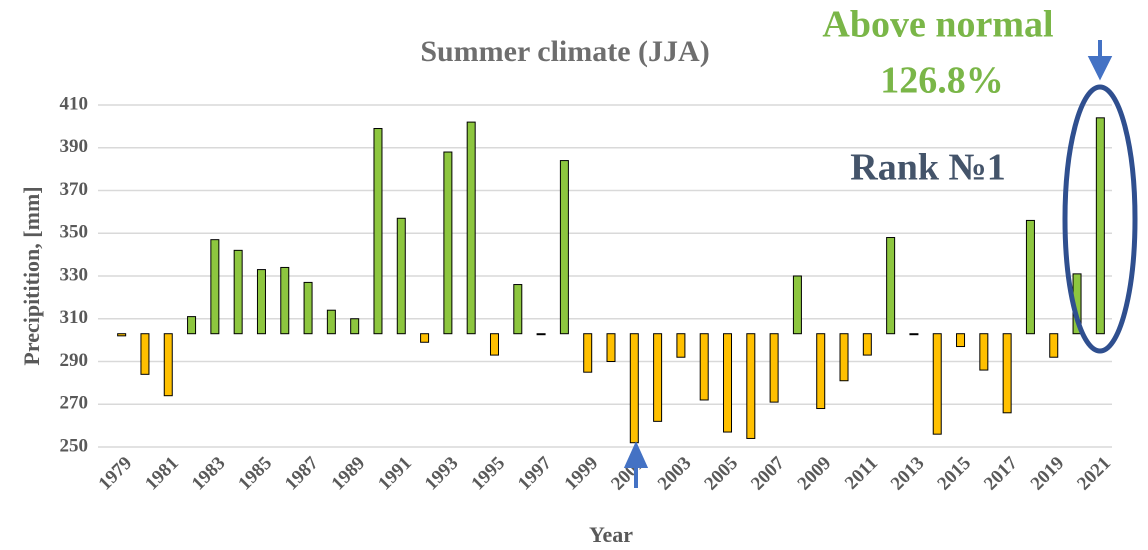 The height and width of the screenshot is (550, 1148). Describe the element at coordinates (768, 473) in the screenshot. I see `x-tick-label: 2007` at that location.